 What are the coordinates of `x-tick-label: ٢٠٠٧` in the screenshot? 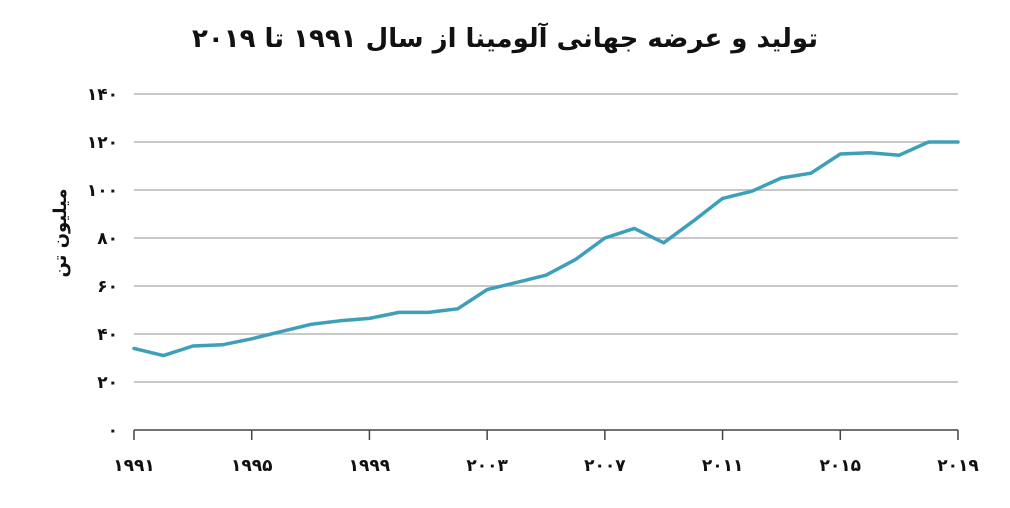 It's located at (605, 466).